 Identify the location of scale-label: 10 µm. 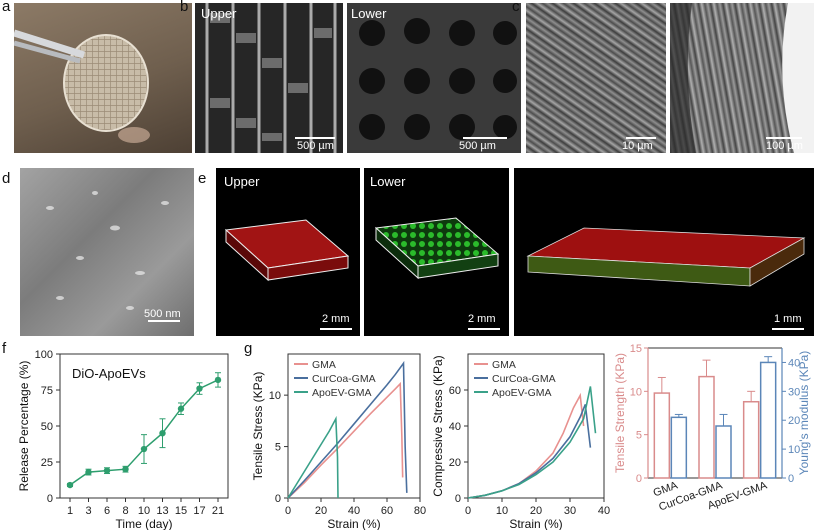
(637, 146).